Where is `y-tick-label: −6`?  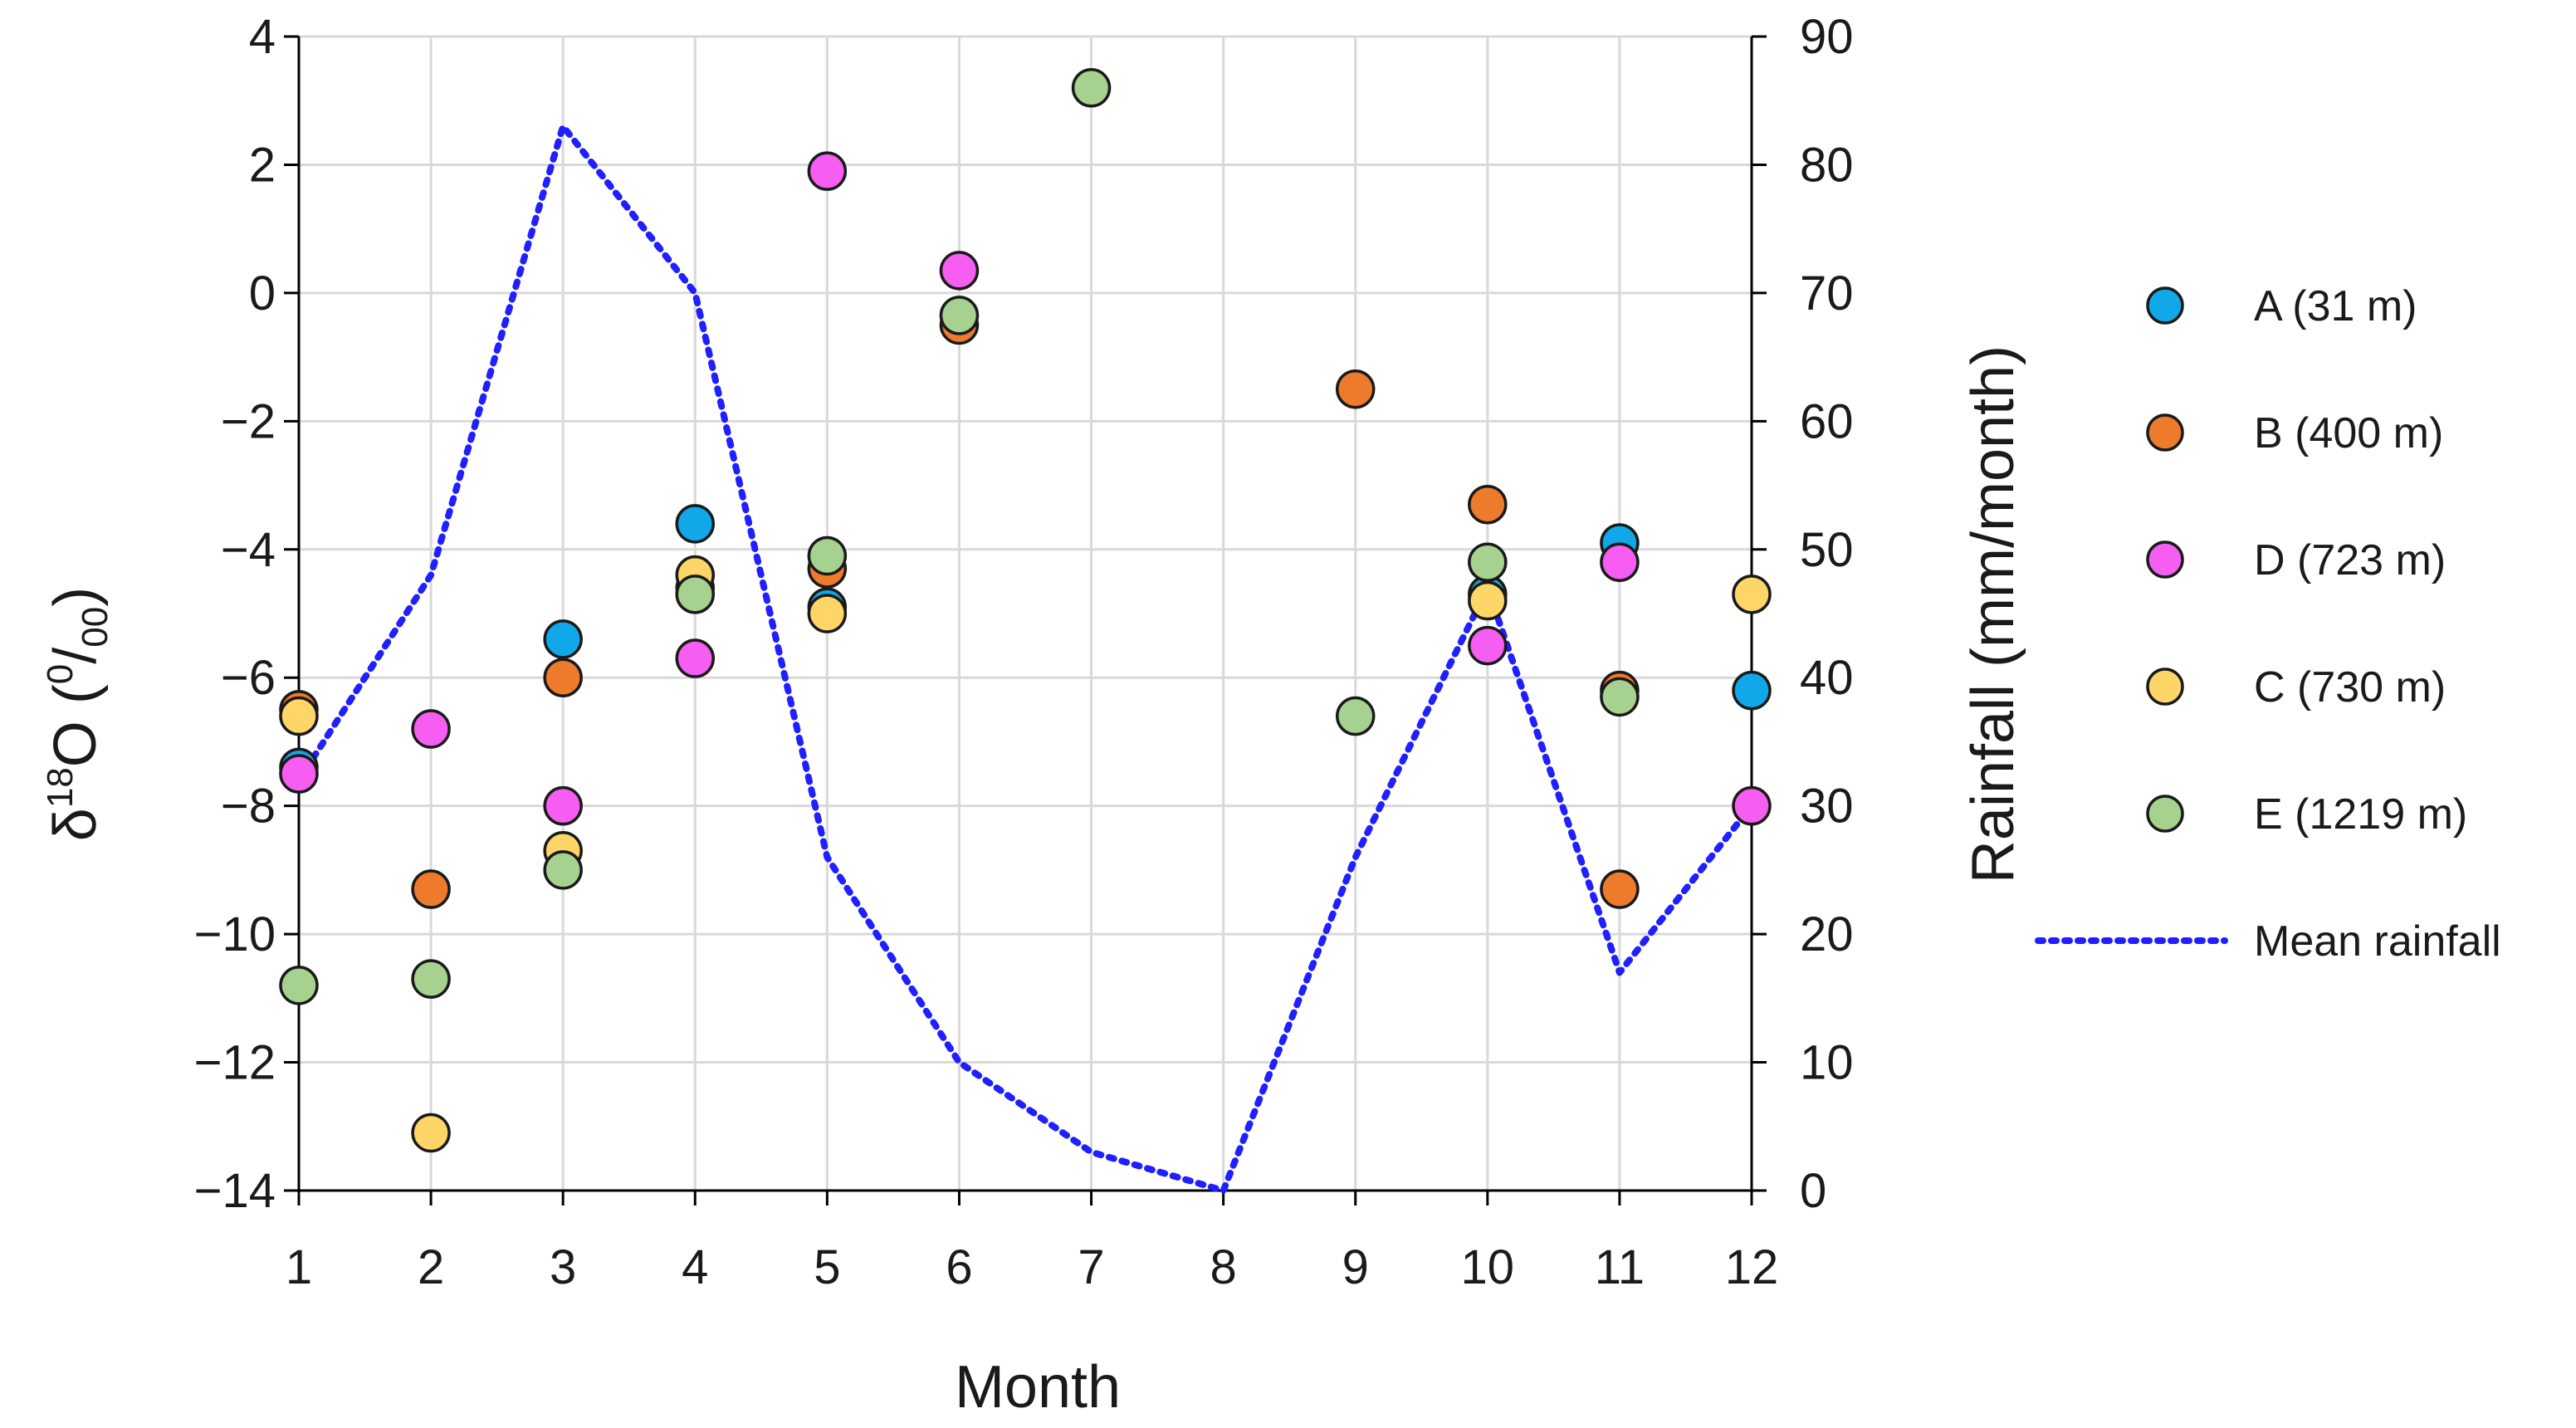
y-tick-label: −6 is located at coordinates (248, 678).